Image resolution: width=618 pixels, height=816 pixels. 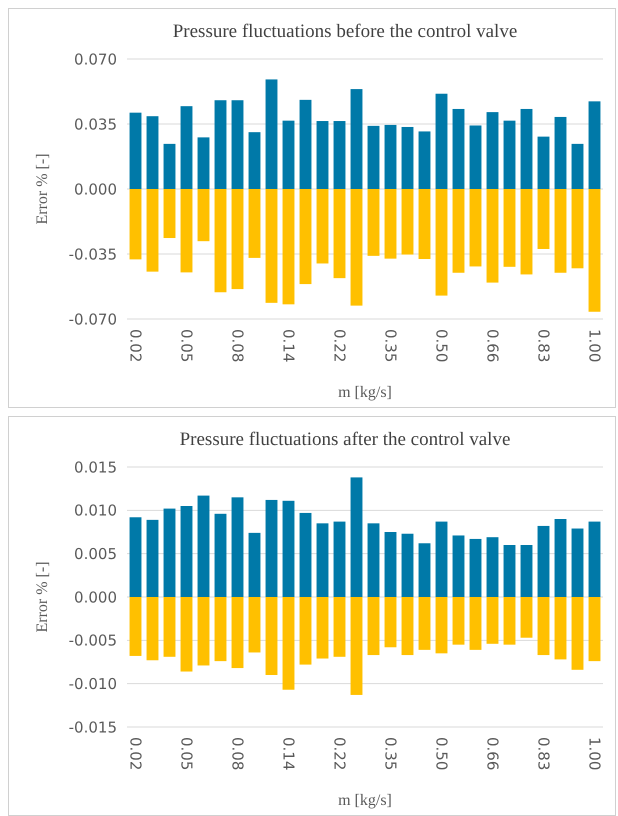 I want to click on y-tick-label: 0.070, so click(x=95, y=59).